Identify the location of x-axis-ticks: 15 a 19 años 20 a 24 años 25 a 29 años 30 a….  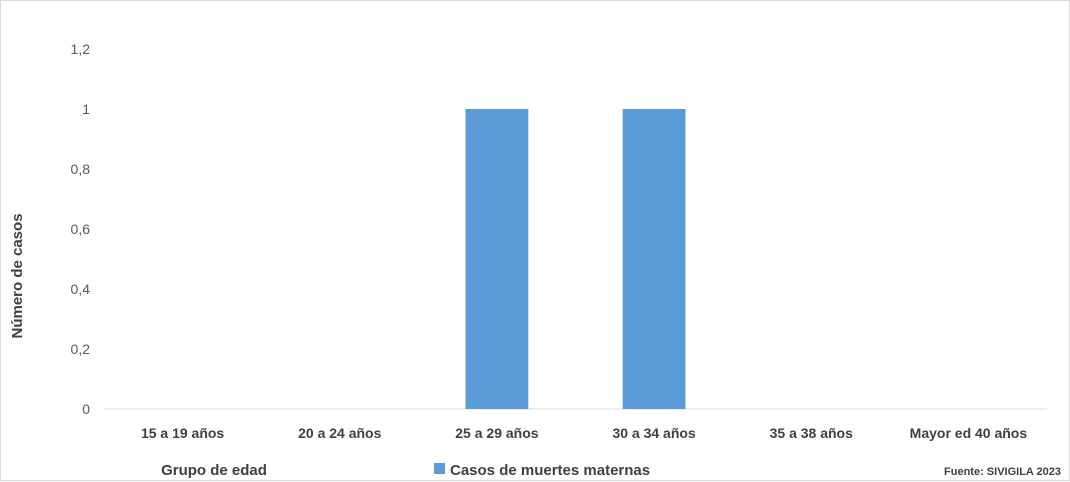
(584, 433).